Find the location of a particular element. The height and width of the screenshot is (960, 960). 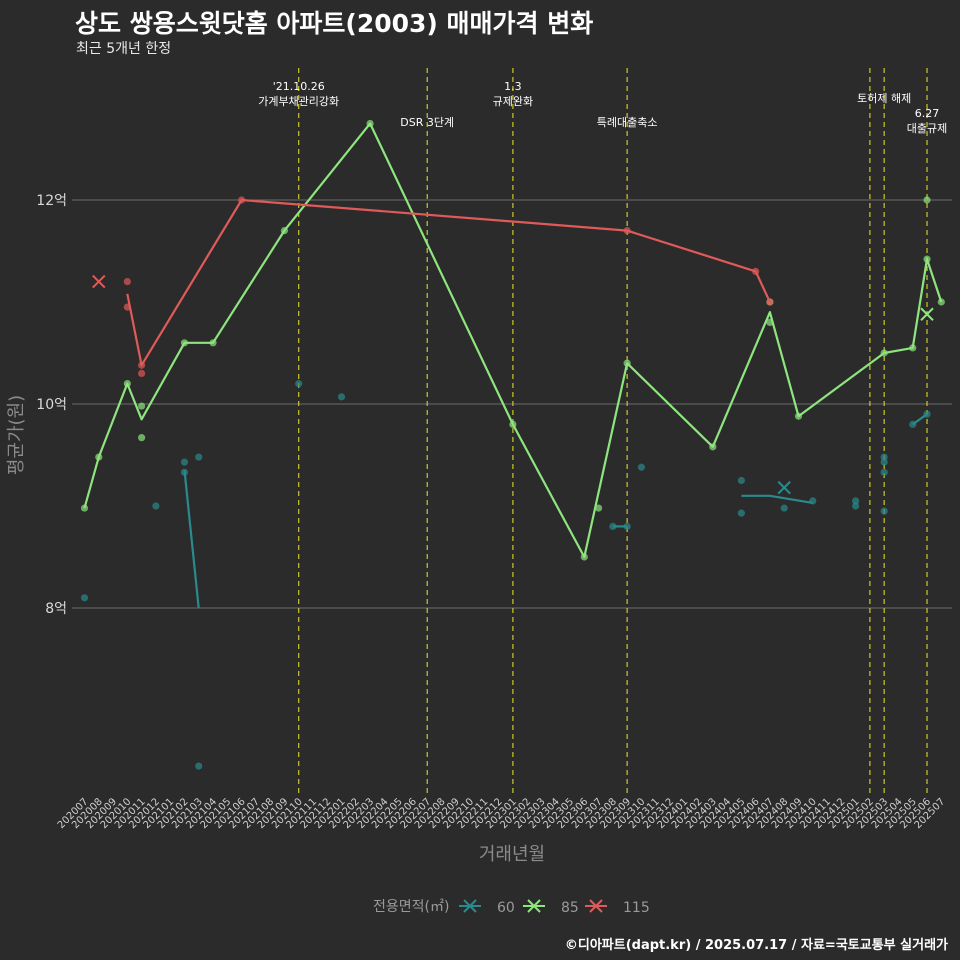

chart-subtitle: 최근 5개년 한정 is located at coordinates (124, 49).